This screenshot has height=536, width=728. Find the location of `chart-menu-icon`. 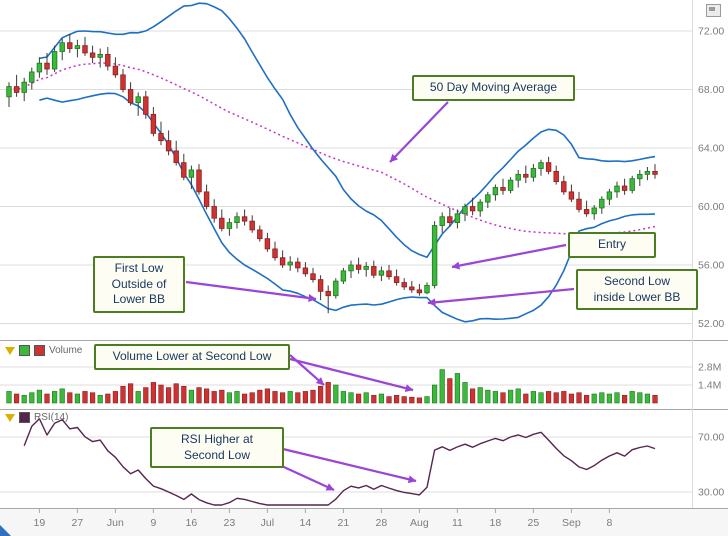

chart-menu-icon is located at coordinates (713, 10).